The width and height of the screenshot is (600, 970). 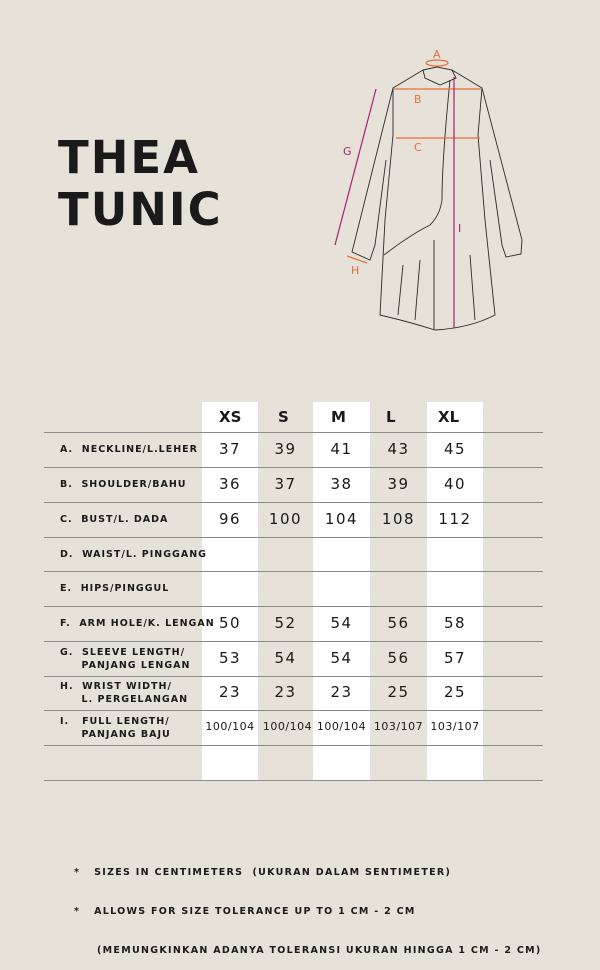 I want to click on size-value: 41, so click(x=341, y=448).